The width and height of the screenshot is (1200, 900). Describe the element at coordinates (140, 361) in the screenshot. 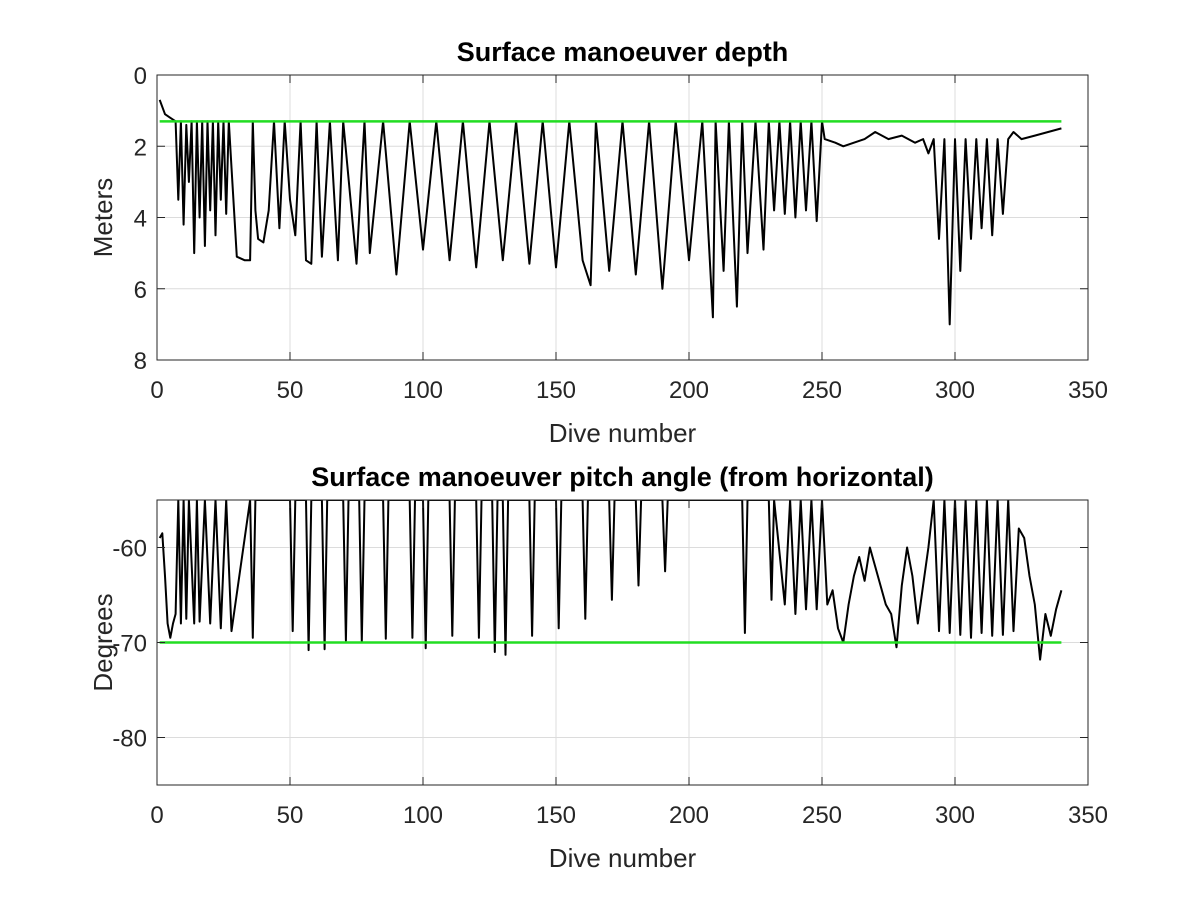

I see `y-tick-label: 8` at that location.